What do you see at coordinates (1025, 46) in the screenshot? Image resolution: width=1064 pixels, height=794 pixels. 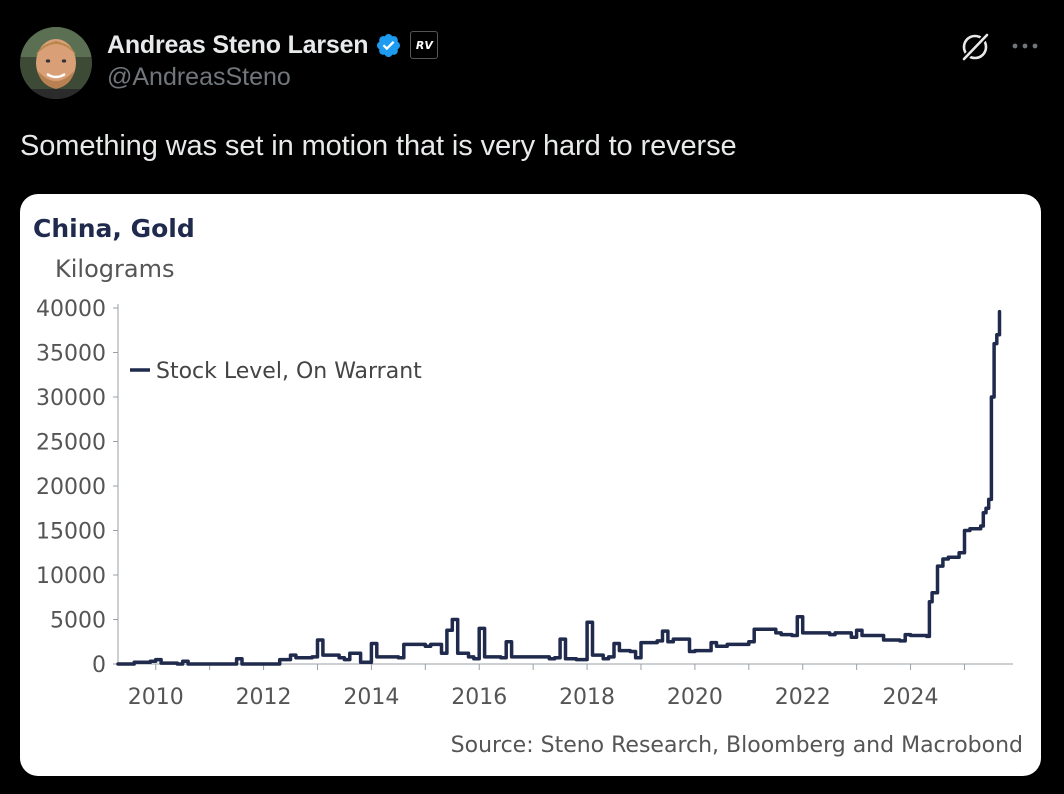 I see `more-options-icon` at bounding box center [1025, 46].